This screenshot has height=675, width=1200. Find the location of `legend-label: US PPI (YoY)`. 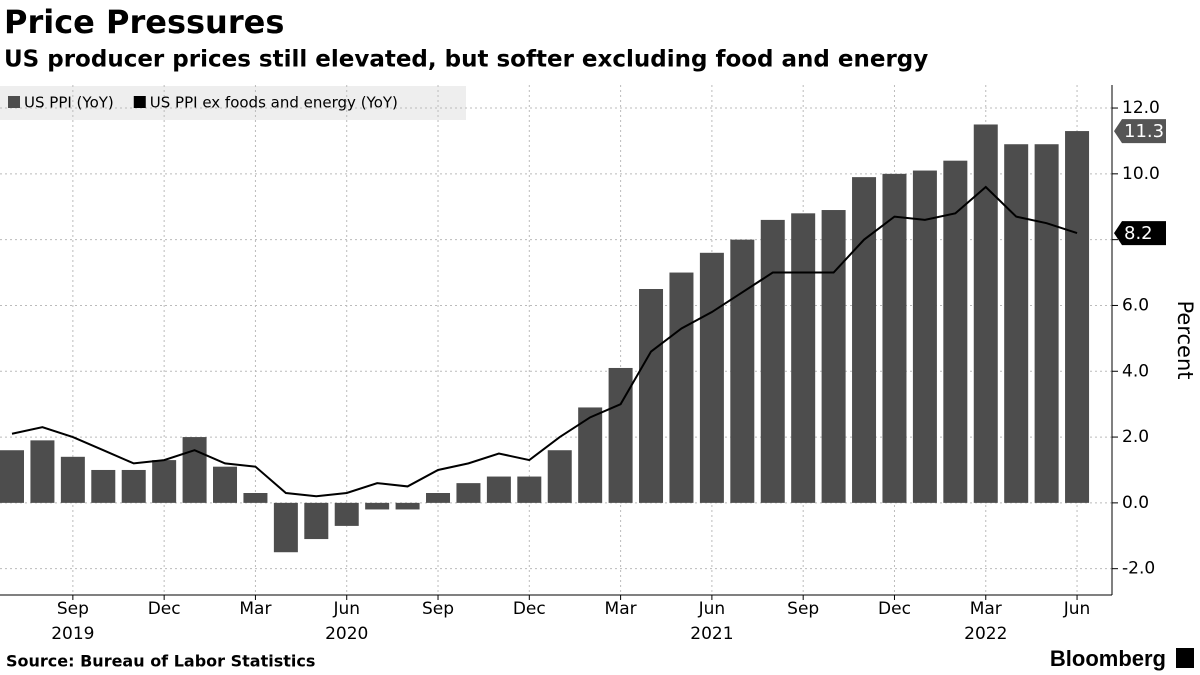

legend-label: US PPI (YoY) is located at coordinates (69, 103).